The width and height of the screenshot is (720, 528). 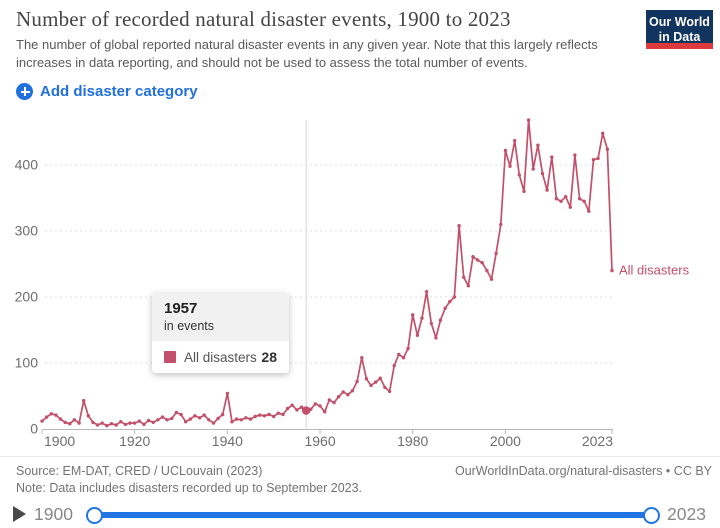 What do you see at coordinates (473, 257) in the screenshot?
I see `data-point-1993` at bounding box center [473, 257].